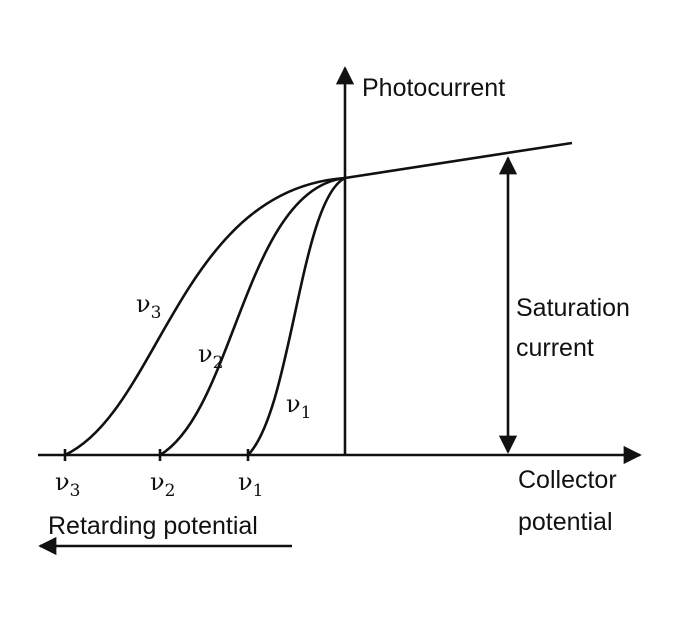  I want to click on stopping-label: ν3, so click(67, 484).